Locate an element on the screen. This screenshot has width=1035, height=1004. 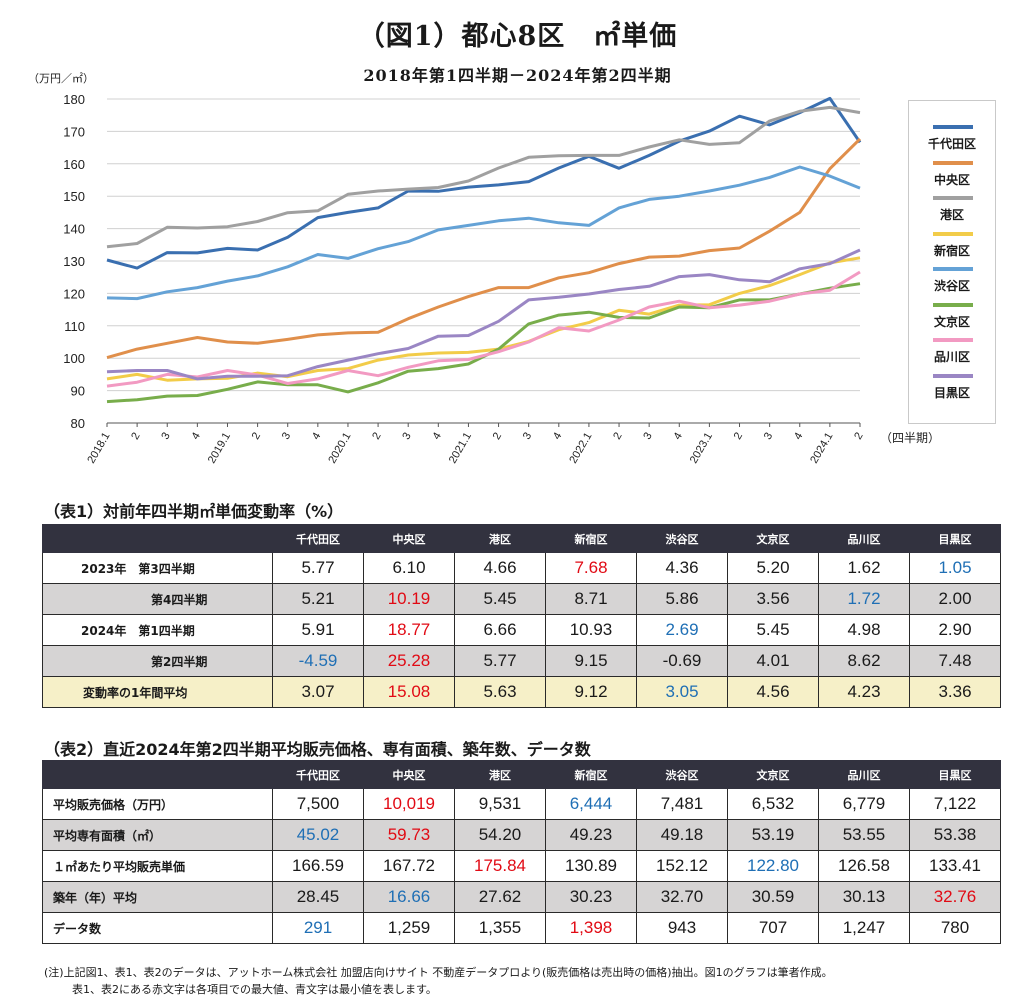
table-cell: 6,444 is located at coordinates (591, 804).